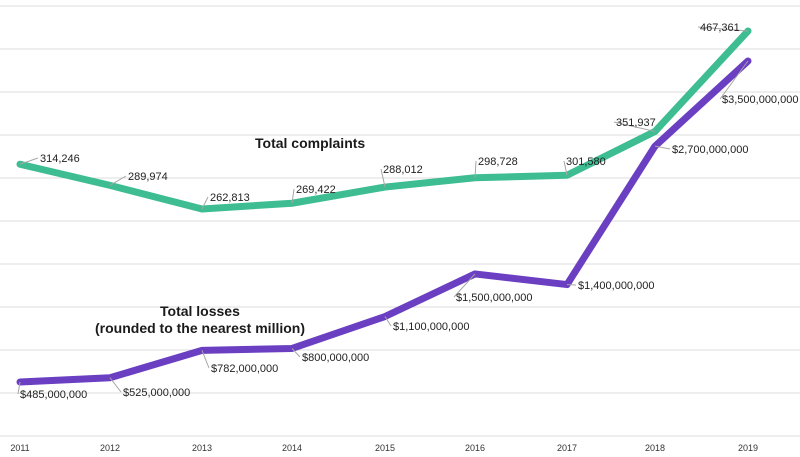 This screenshot has height=457, width=800. I want to click on x-tick-label: 2013, so click(202, 448).